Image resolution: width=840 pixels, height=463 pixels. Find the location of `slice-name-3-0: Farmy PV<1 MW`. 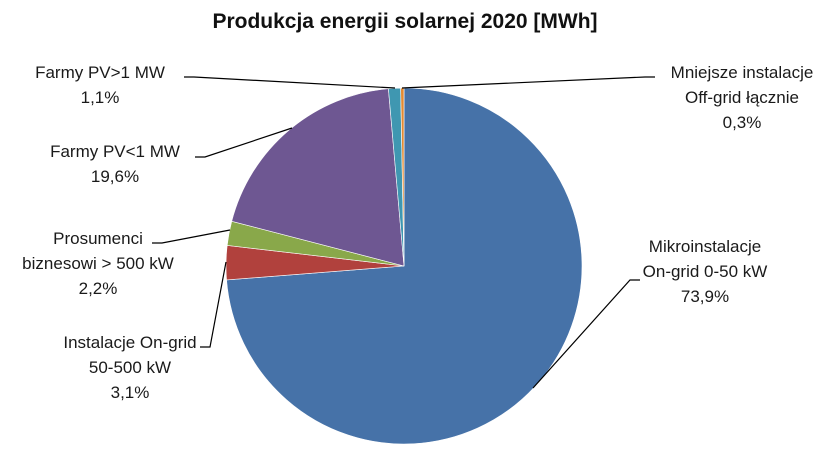

slice-name-3-0: Farmy PV<1 MW is located at coordinates (115, 151).